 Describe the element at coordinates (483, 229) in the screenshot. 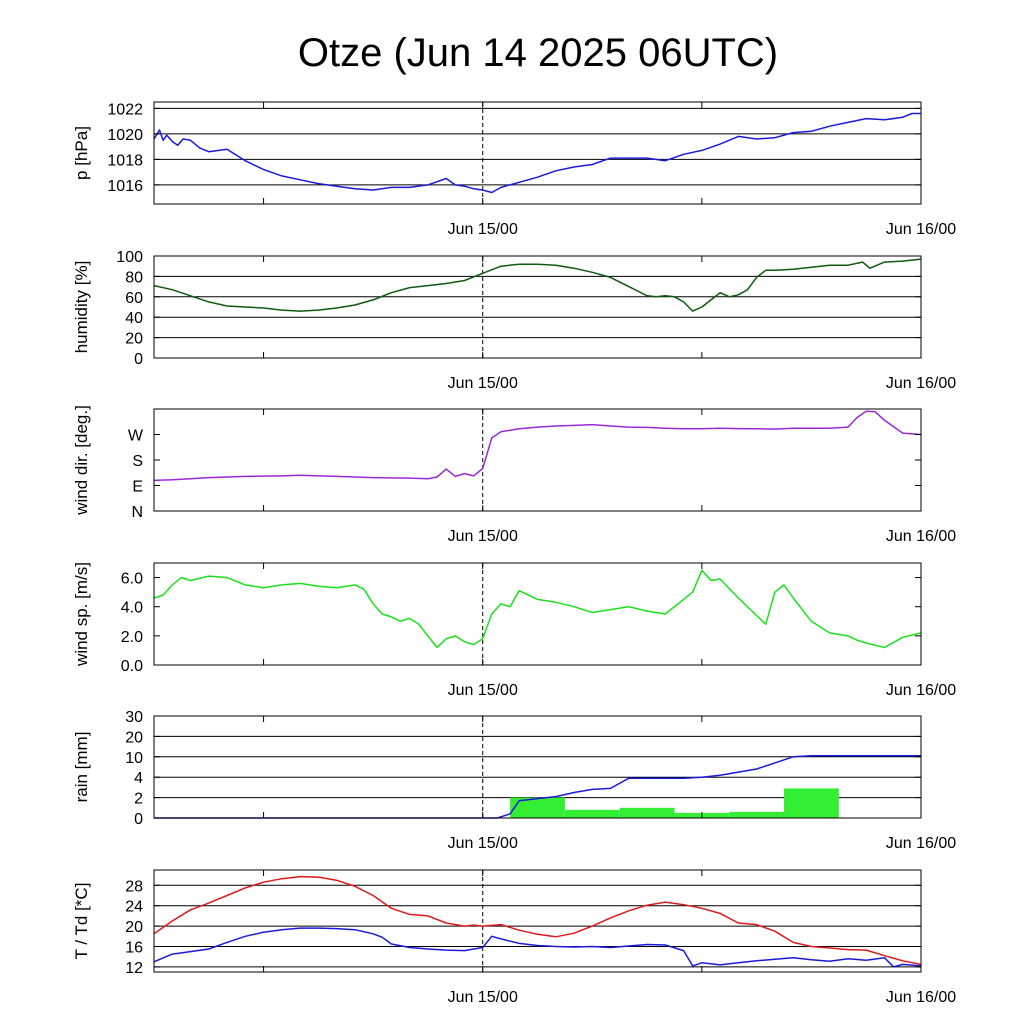

I see `x-tick-label-pressure-0: Jun 15/00` at that location.